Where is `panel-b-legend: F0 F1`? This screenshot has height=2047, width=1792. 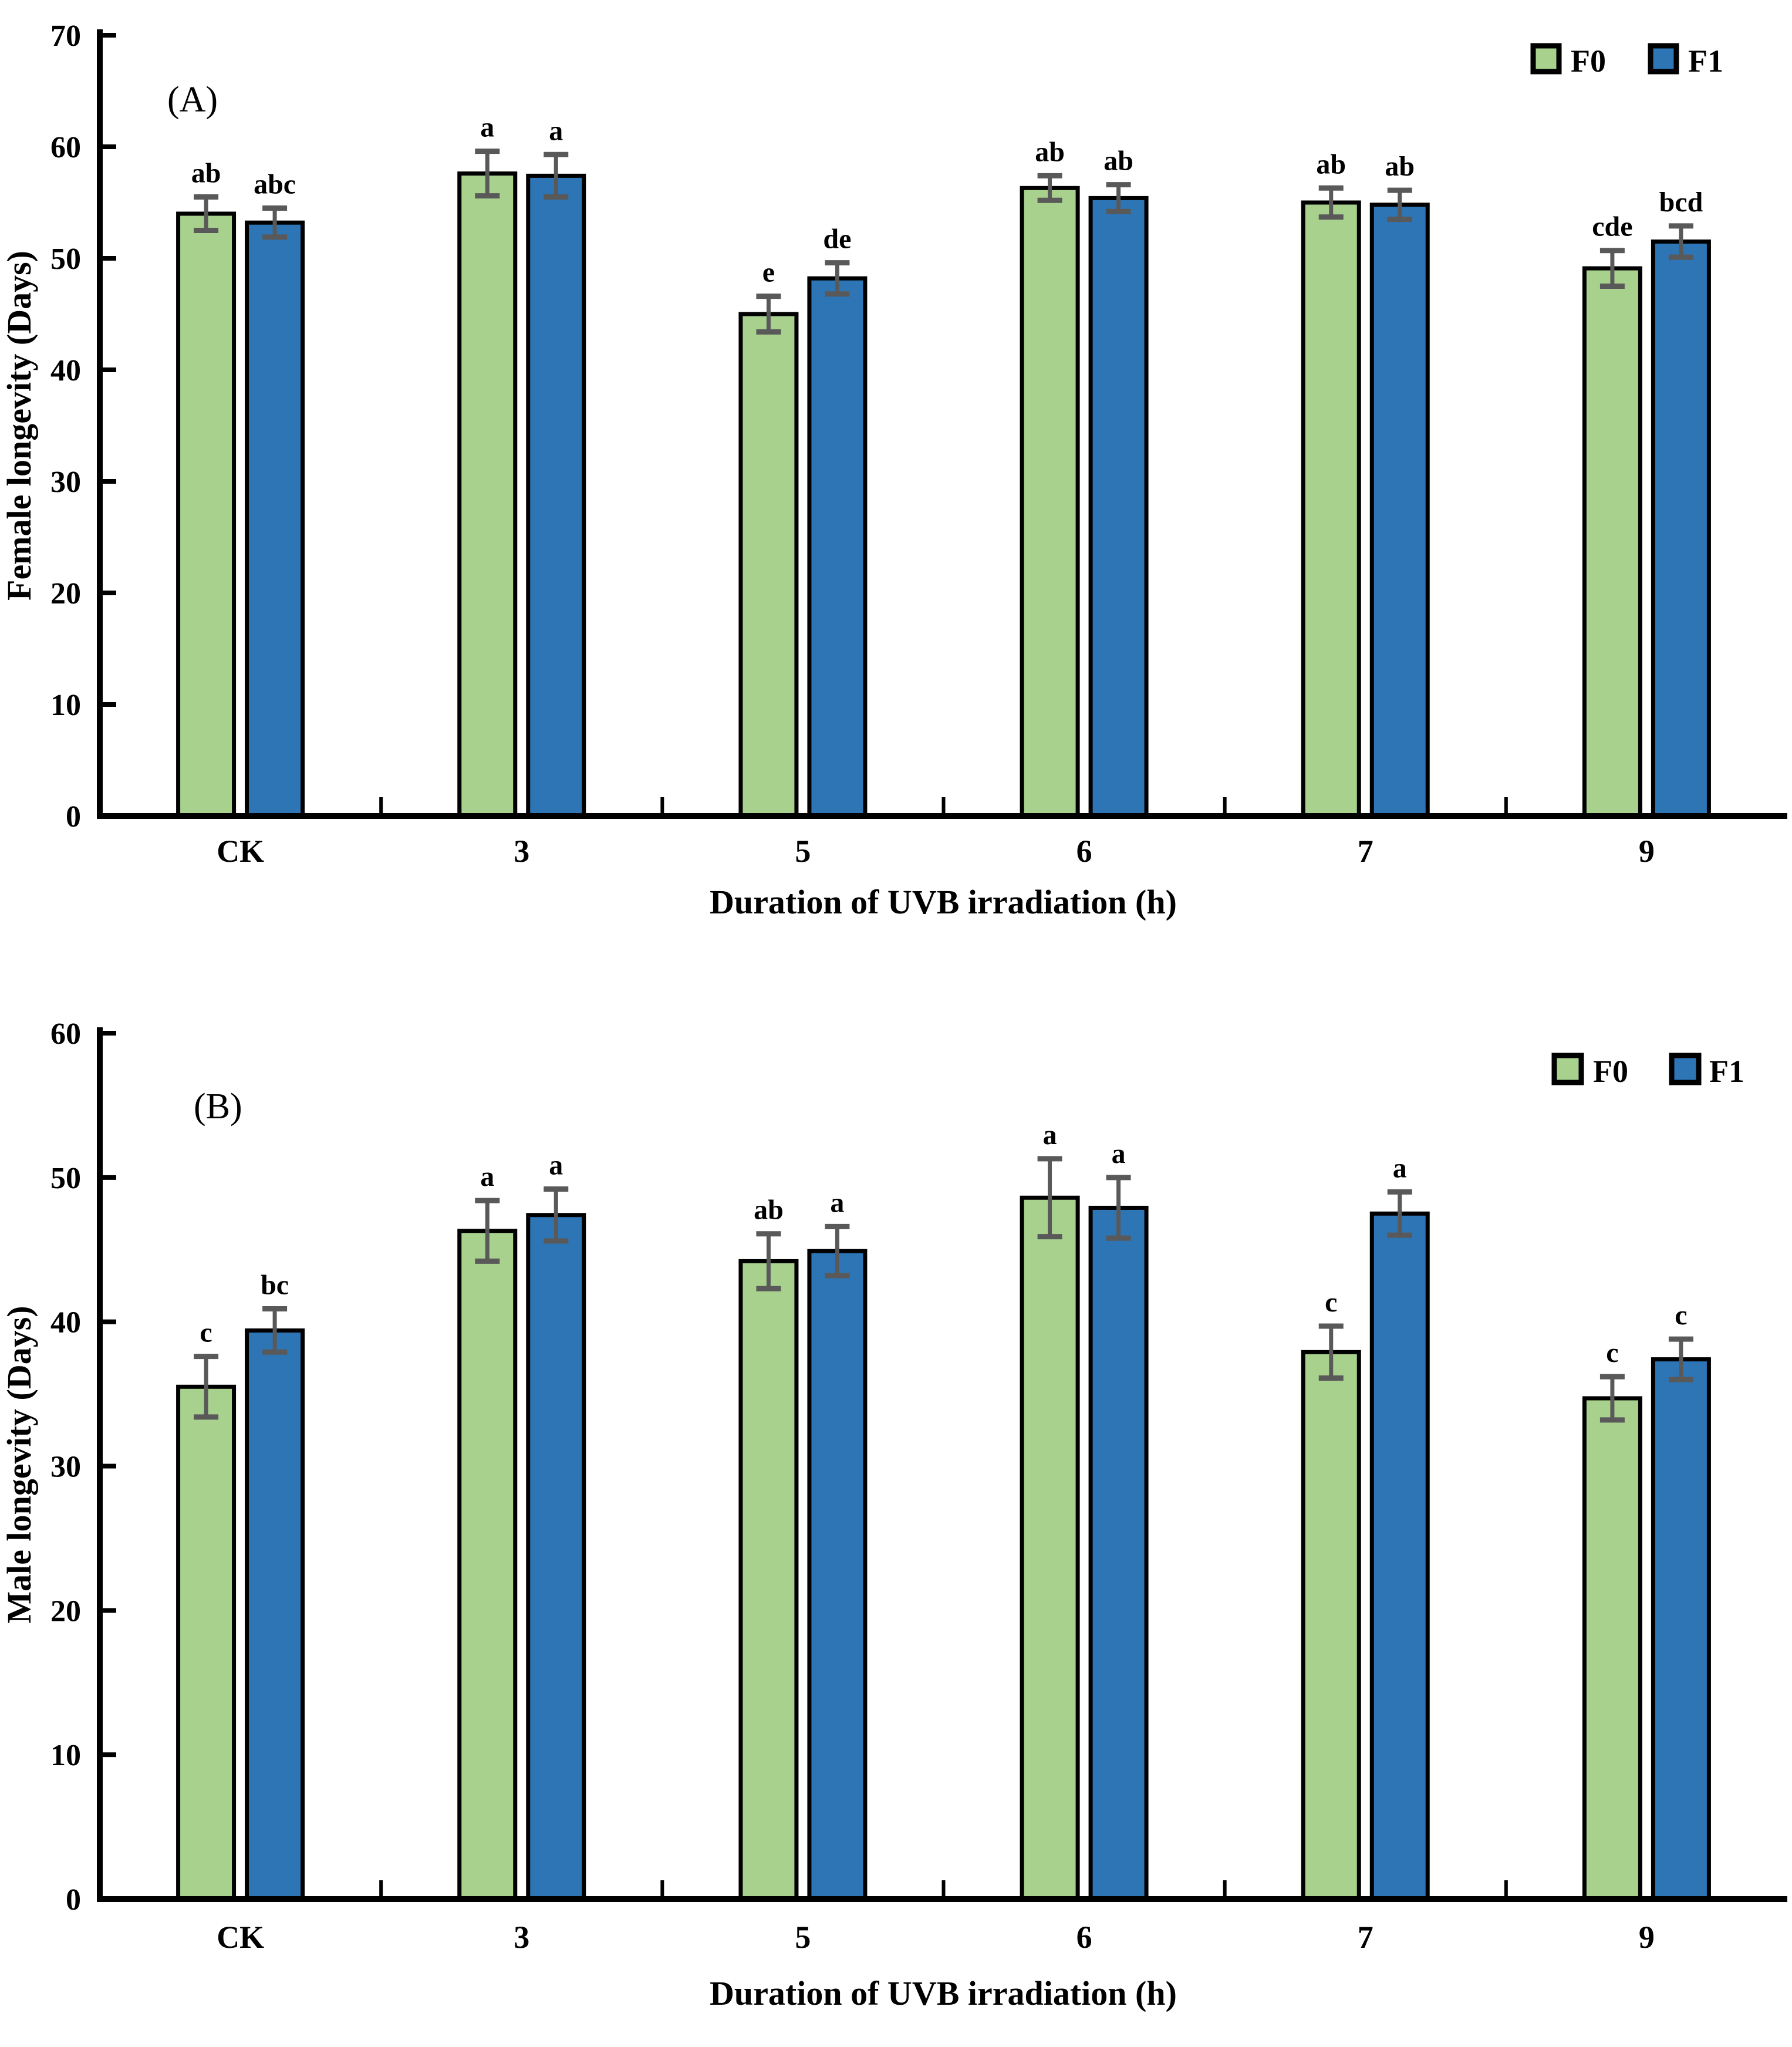
panel-b-legend: F0 F1 is located at coordinates (1647, 1071).